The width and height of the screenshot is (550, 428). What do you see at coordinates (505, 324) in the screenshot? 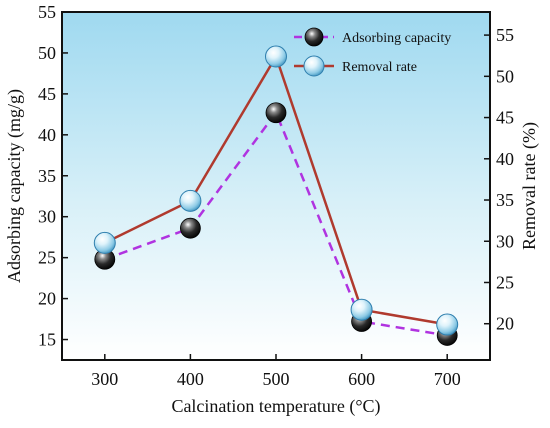
I see `y2-tick-label: 20` at bounding box center [505, 324].